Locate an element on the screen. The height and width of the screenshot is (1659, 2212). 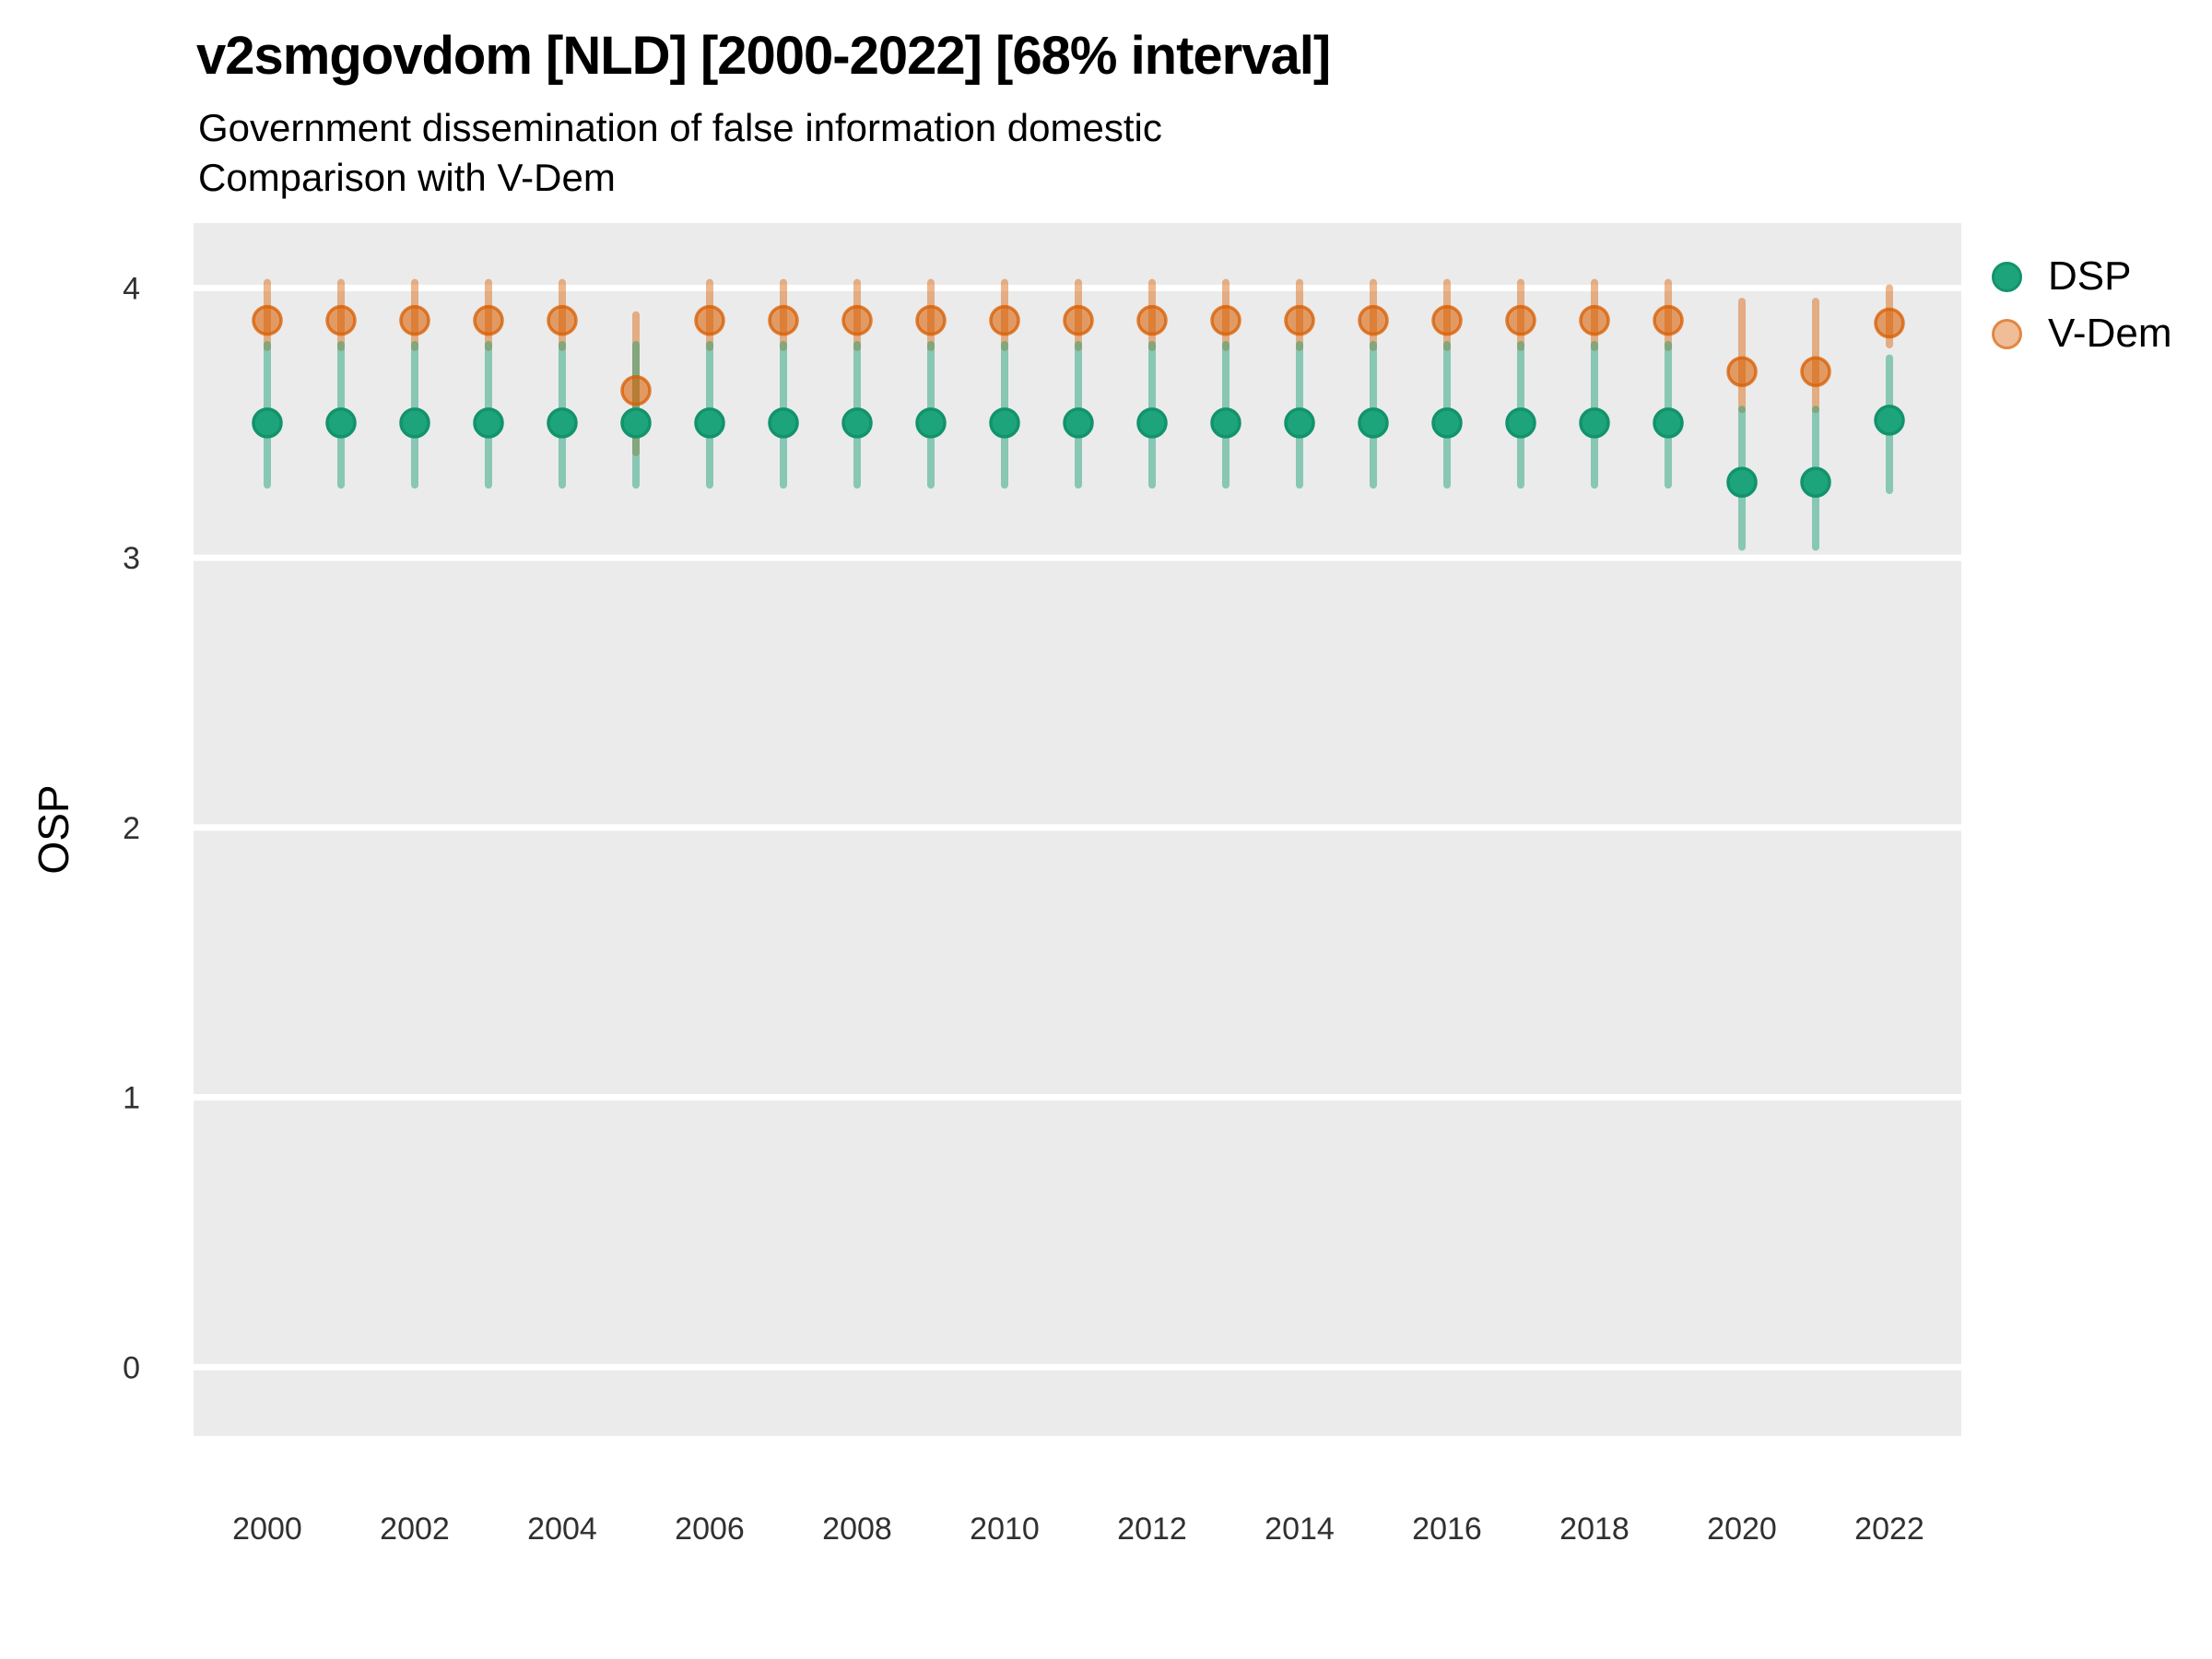
legend: DSP V-Dem is located at coordinates (2081, 305).